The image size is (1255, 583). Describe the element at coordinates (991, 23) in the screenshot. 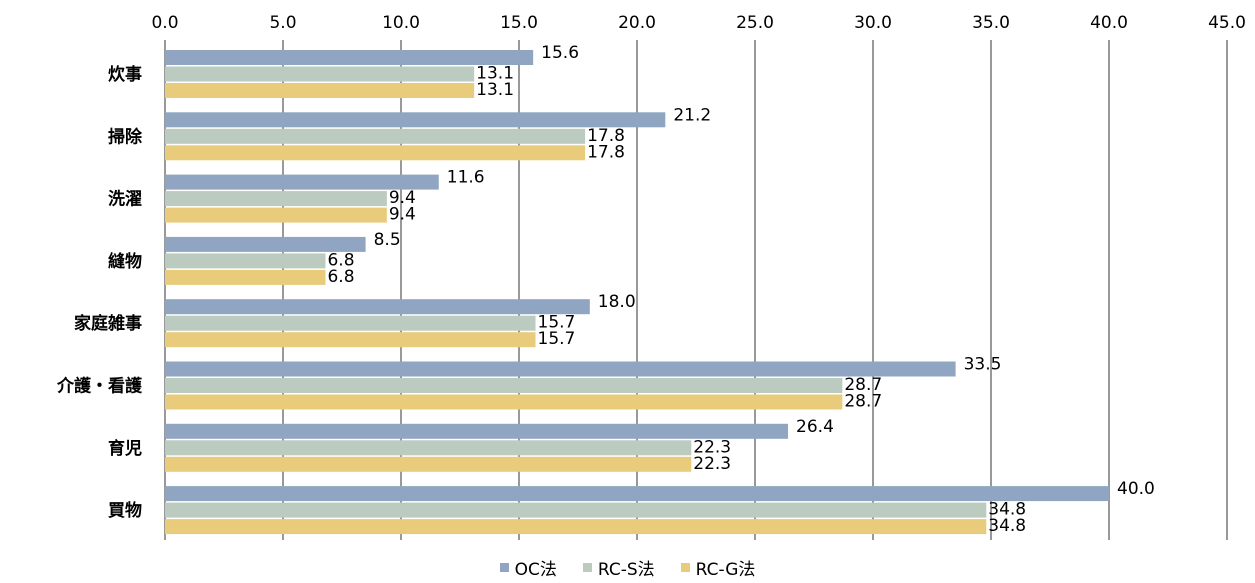

I see `x-tick-label: 35.0` at that location.